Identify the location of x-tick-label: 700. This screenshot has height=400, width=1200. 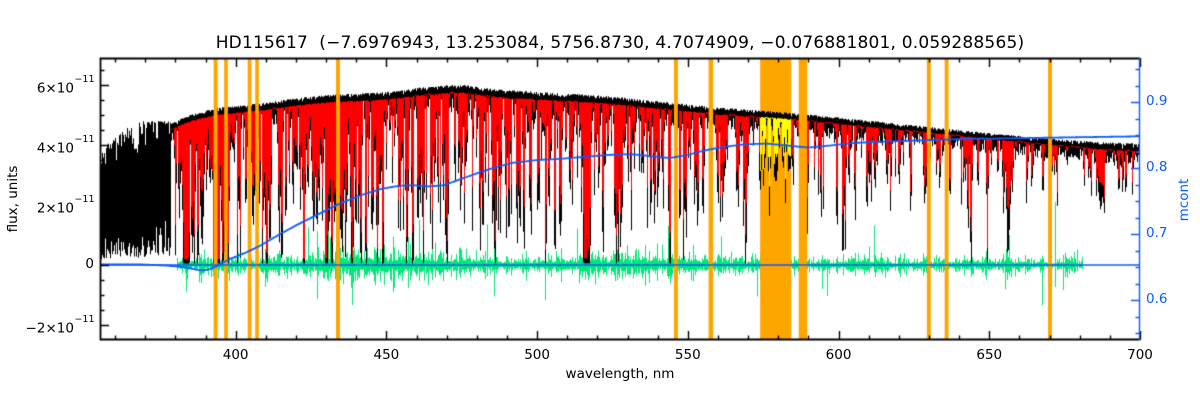
(1140, 355).